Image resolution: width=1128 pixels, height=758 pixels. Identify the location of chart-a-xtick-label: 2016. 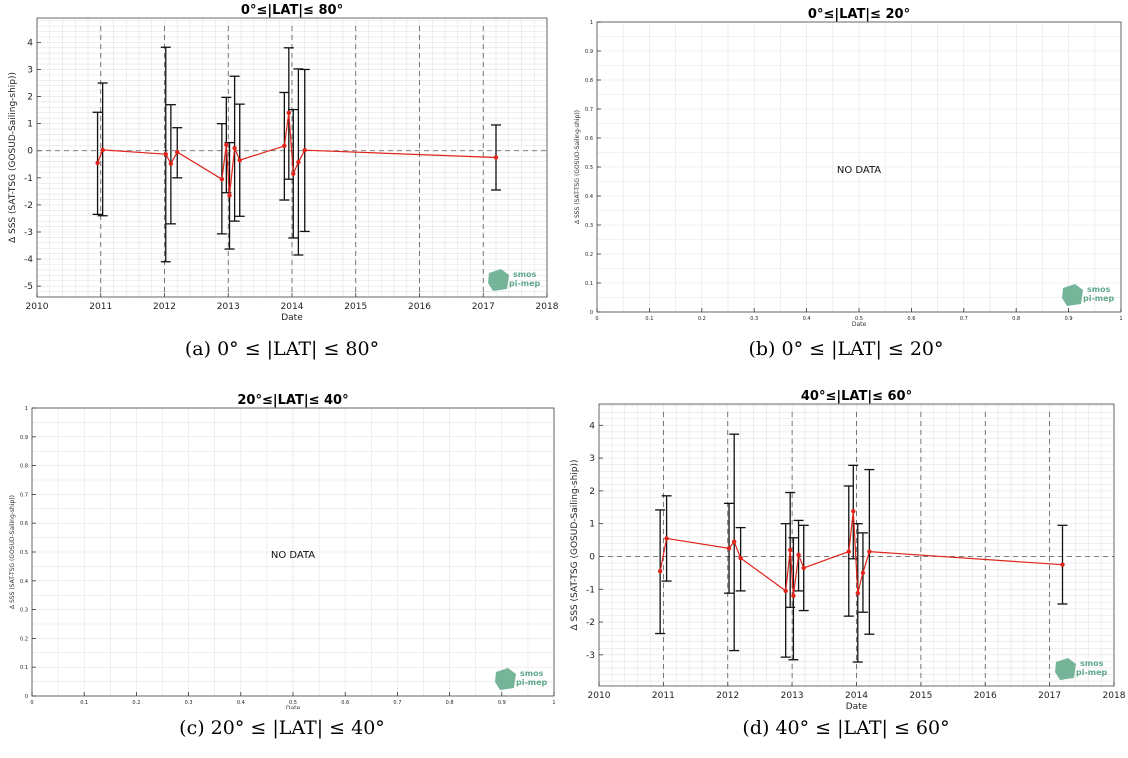
(419, 307).